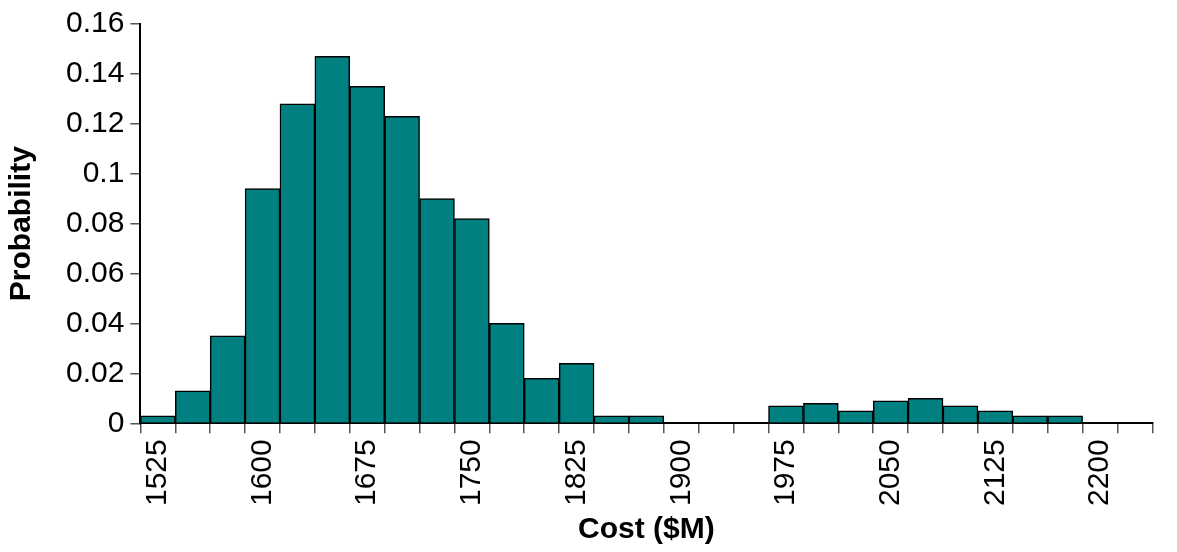  What do you see at coordinates (95, 321) in the screenshot?
I see `y-tick-label: 0.04` at bounding box center [95, 321].